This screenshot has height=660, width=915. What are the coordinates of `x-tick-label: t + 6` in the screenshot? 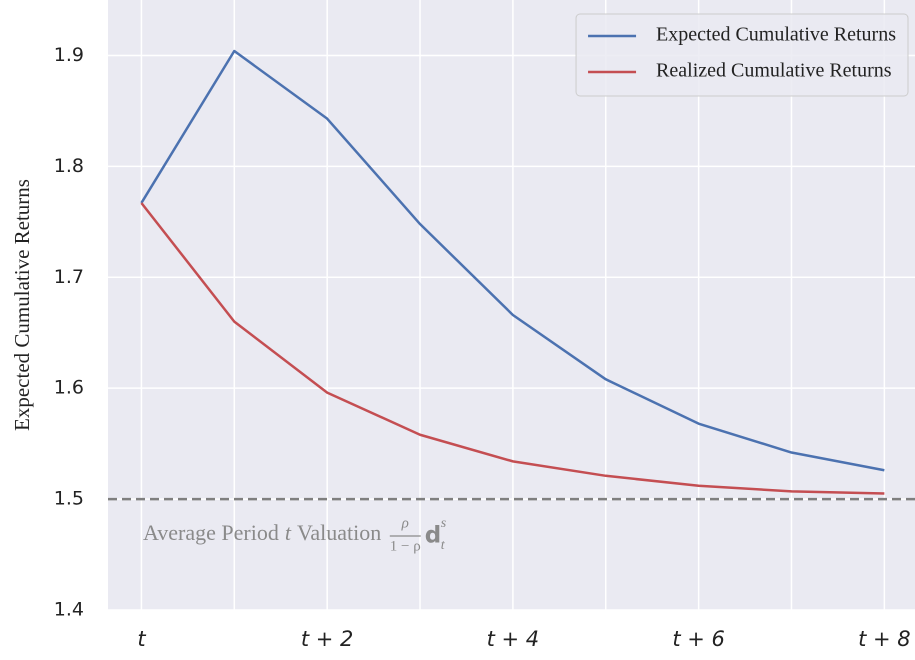 It's located at (698, 639).